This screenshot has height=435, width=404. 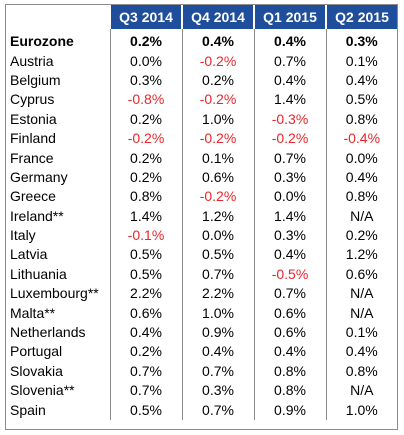 I want to click on table-row: Portugal 0.2% 0.4% 0.4% 0.4%, so click(x=201, y=352).